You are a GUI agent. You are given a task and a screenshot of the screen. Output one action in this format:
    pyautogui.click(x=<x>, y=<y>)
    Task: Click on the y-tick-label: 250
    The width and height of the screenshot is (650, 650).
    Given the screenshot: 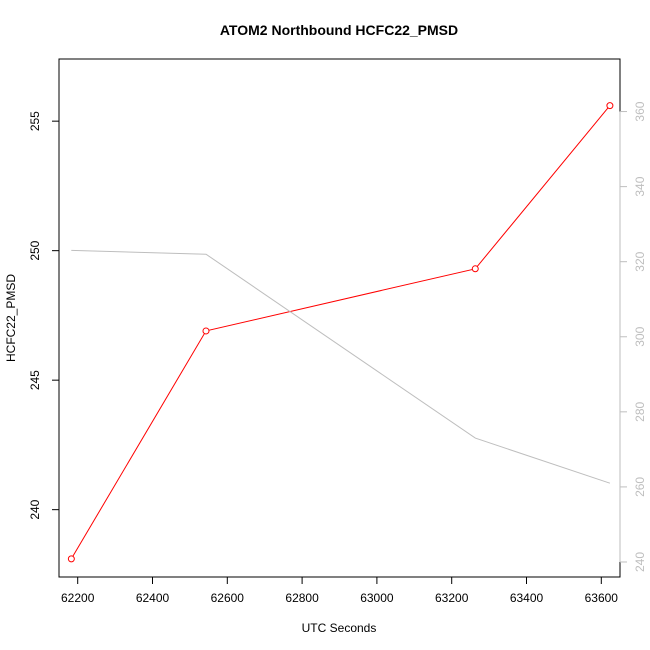 What is the action you would take?
    pyautogui.click(x=35, y=250)
    